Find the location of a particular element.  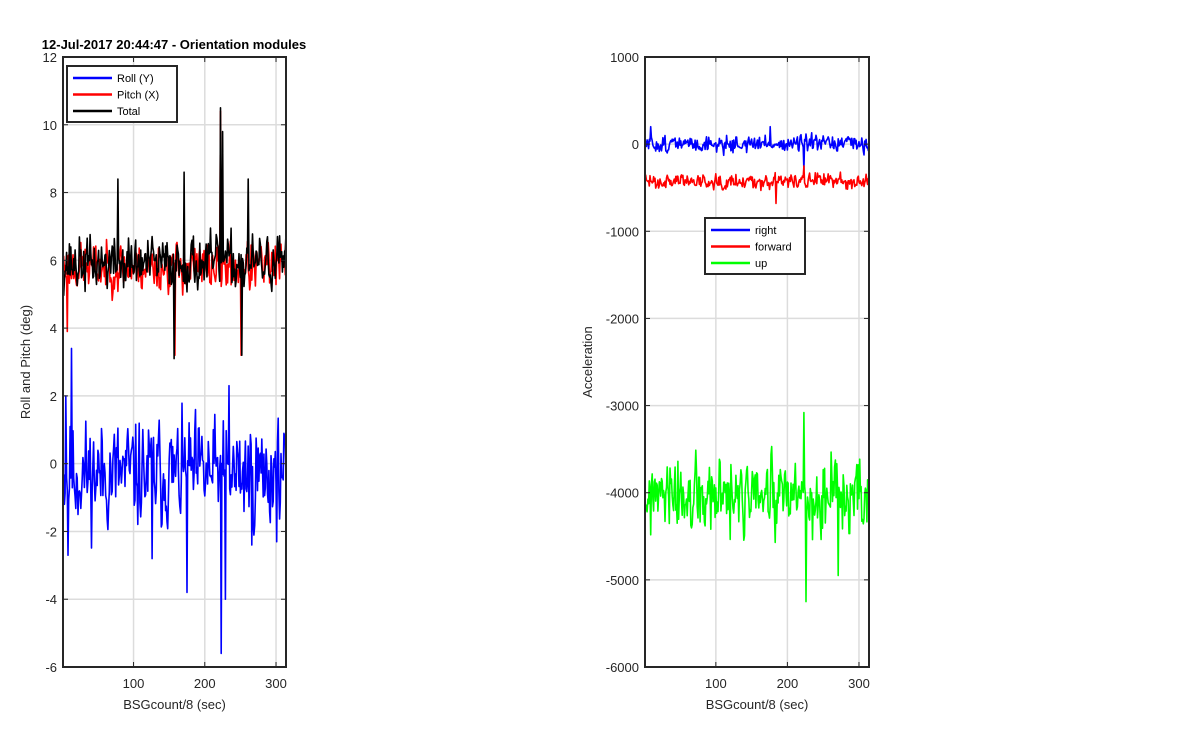

series-line-up is located at coordinates (757, 507).